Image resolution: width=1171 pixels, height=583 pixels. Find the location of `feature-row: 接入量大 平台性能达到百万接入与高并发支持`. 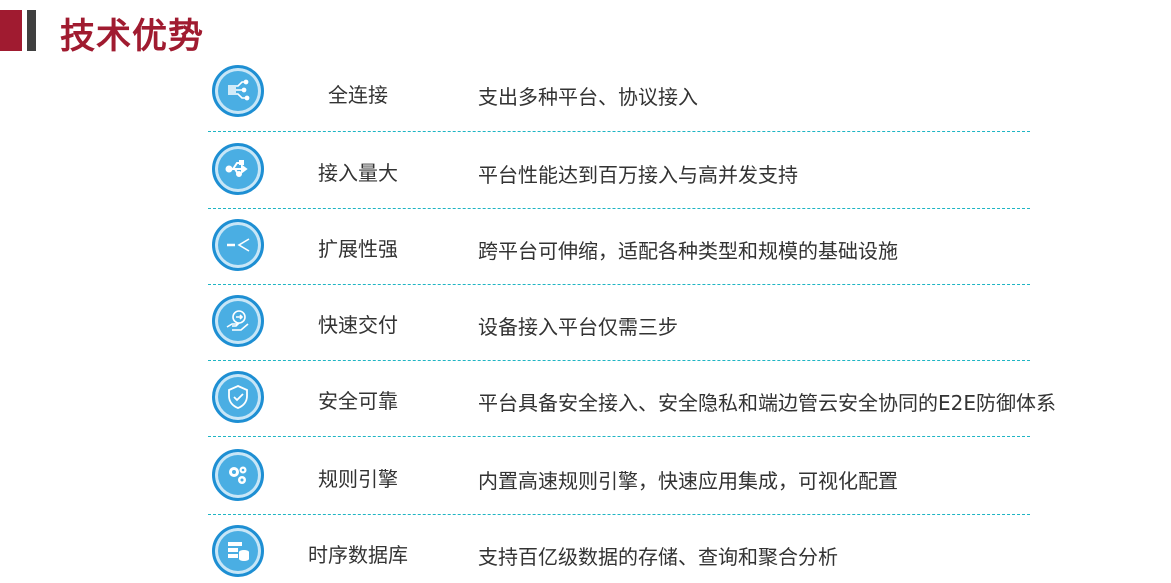

feature-row: 接入量大 平台性能达到百万接入与高并发支持 is located at coordinates (658, 171).